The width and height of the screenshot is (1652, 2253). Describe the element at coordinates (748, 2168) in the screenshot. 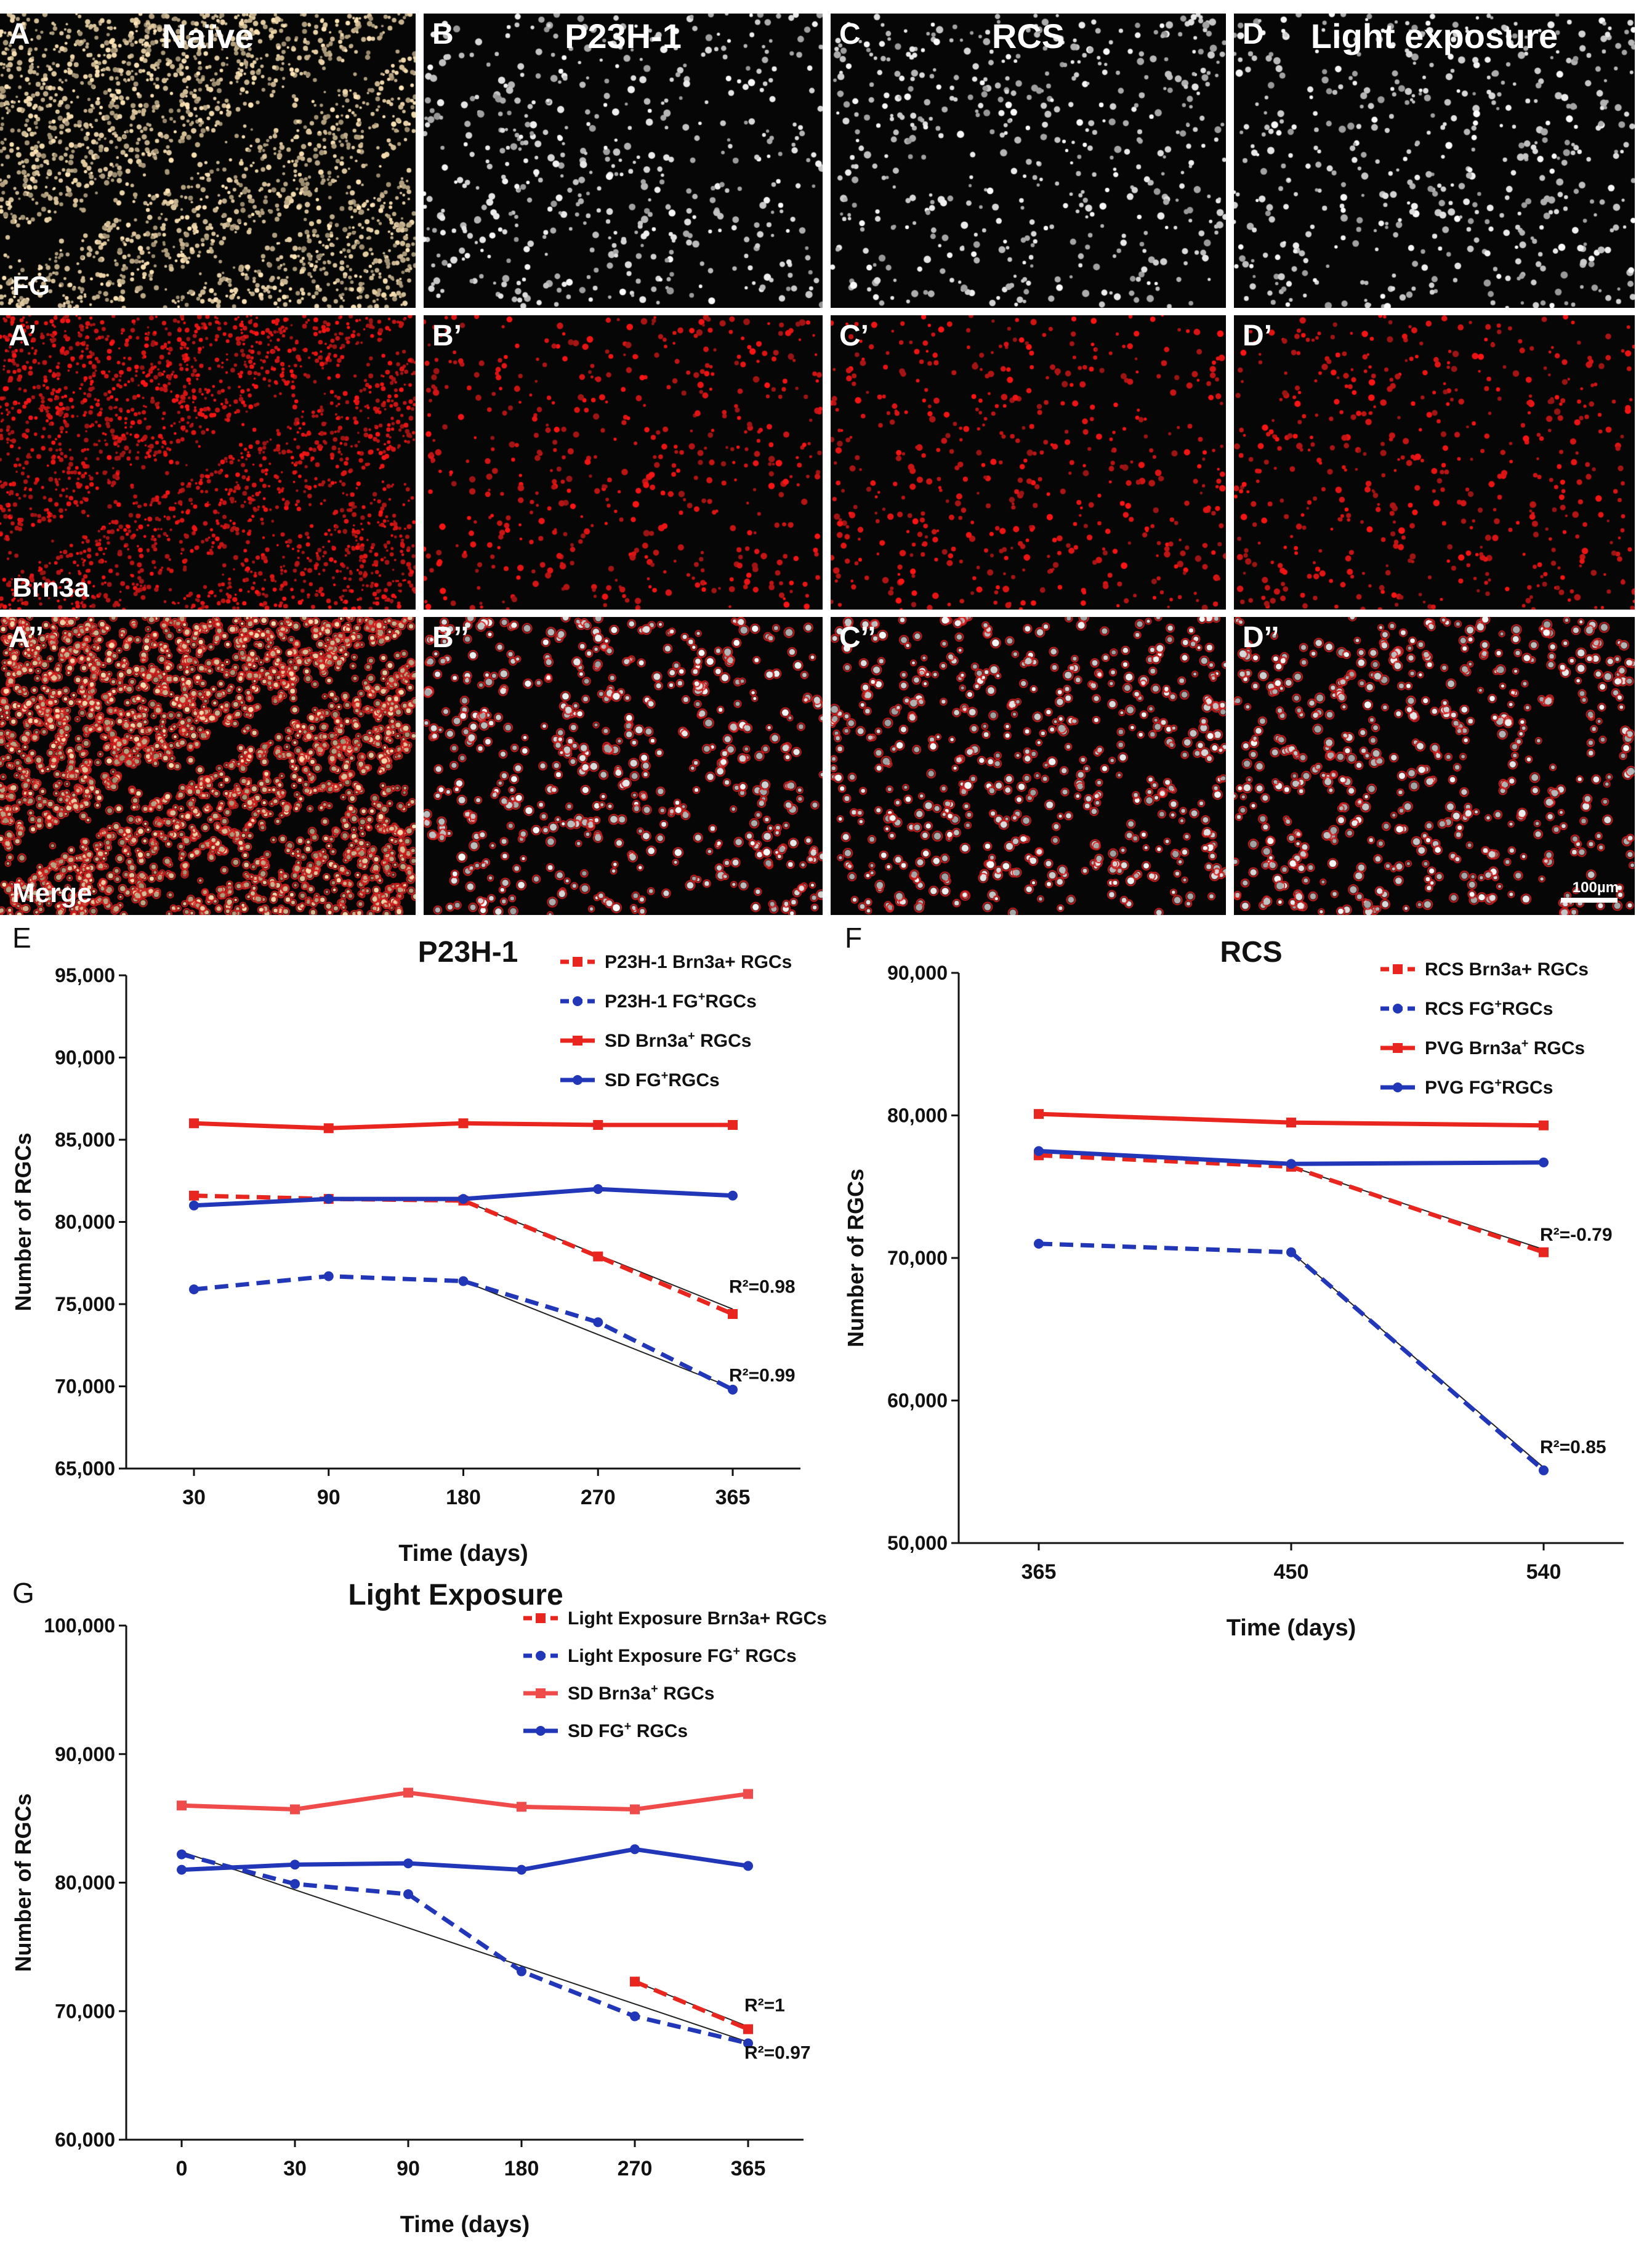

I see `x-tick-label: 365` at that location.